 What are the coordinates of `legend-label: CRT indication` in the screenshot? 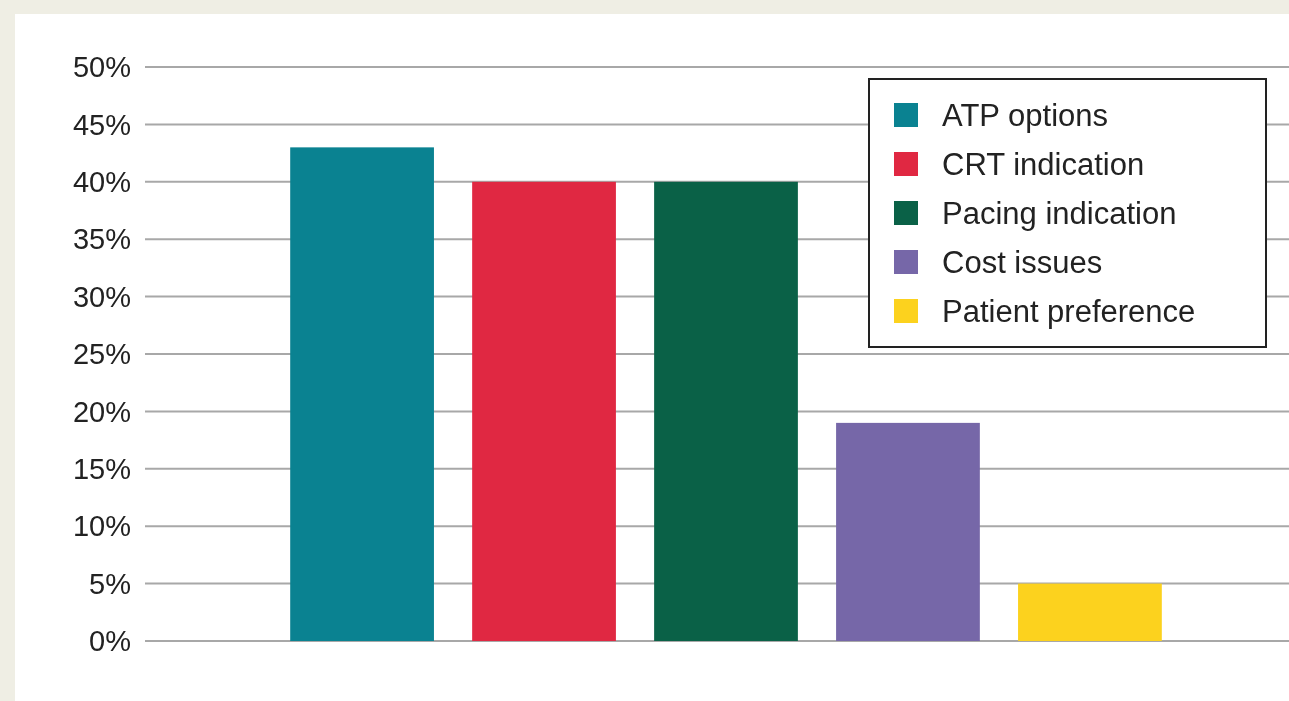 It's located at (1043, 164).